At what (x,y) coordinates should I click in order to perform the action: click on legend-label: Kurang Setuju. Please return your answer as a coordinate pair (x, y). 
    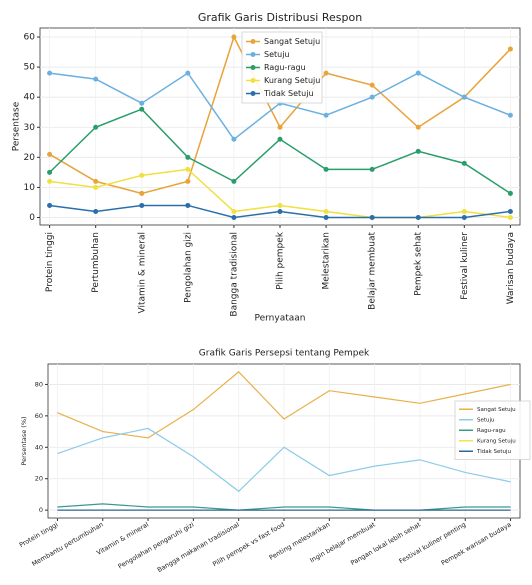
    Looking at the image, I should click on (292, 80).